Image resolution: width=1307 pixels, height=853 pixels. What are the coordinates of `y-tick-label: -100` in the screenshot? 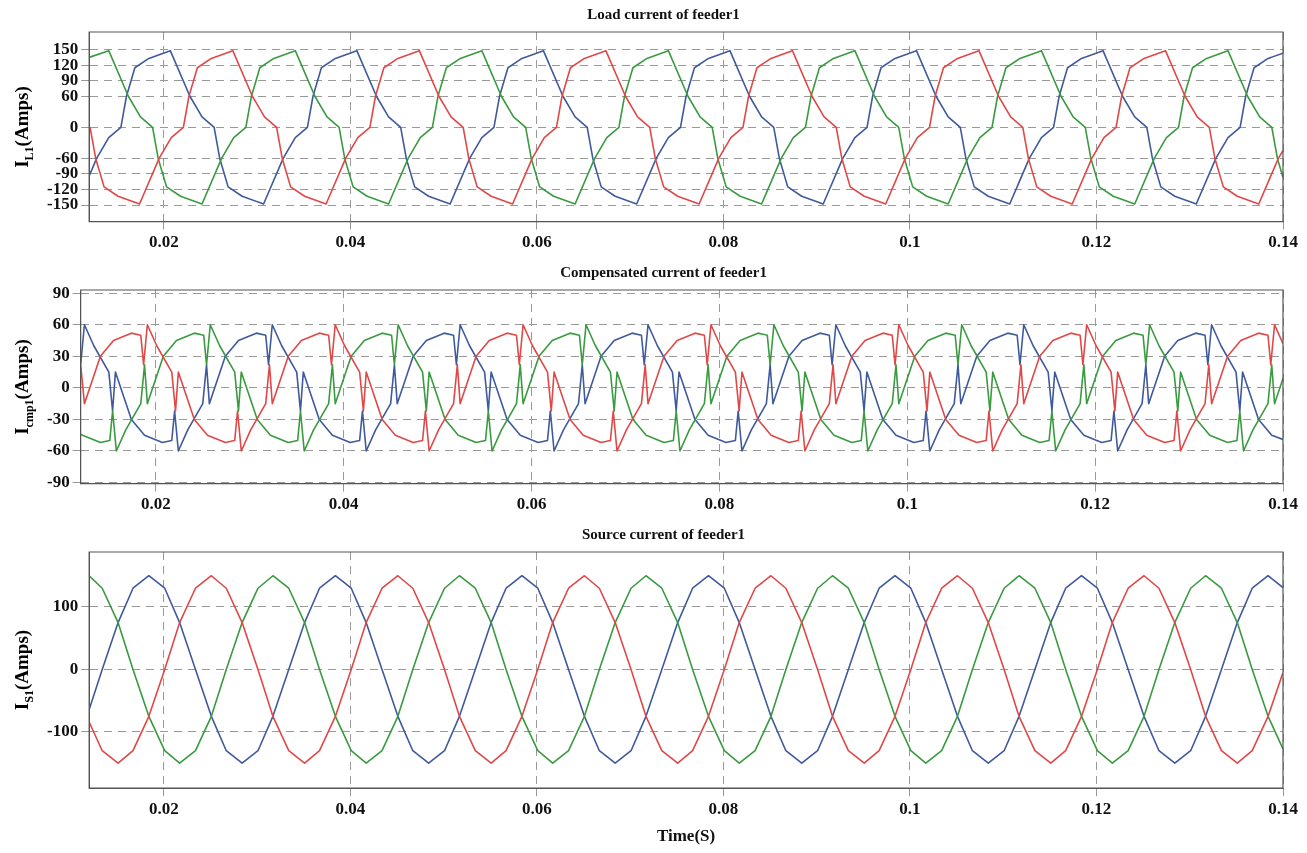 It's located at (62, 731).